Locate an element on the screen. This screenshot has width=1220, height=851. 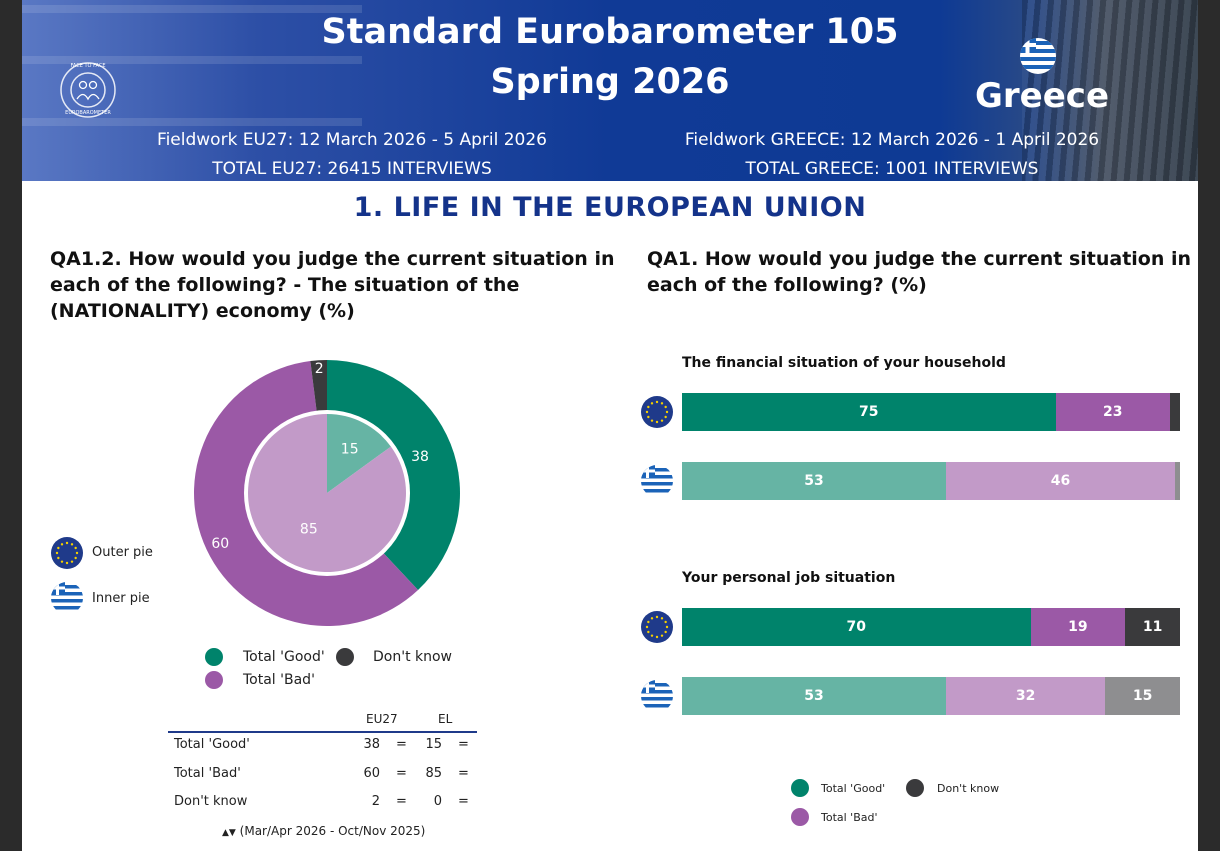
bar-group-title: Your personal job situation is located at coordinates (789, 578).